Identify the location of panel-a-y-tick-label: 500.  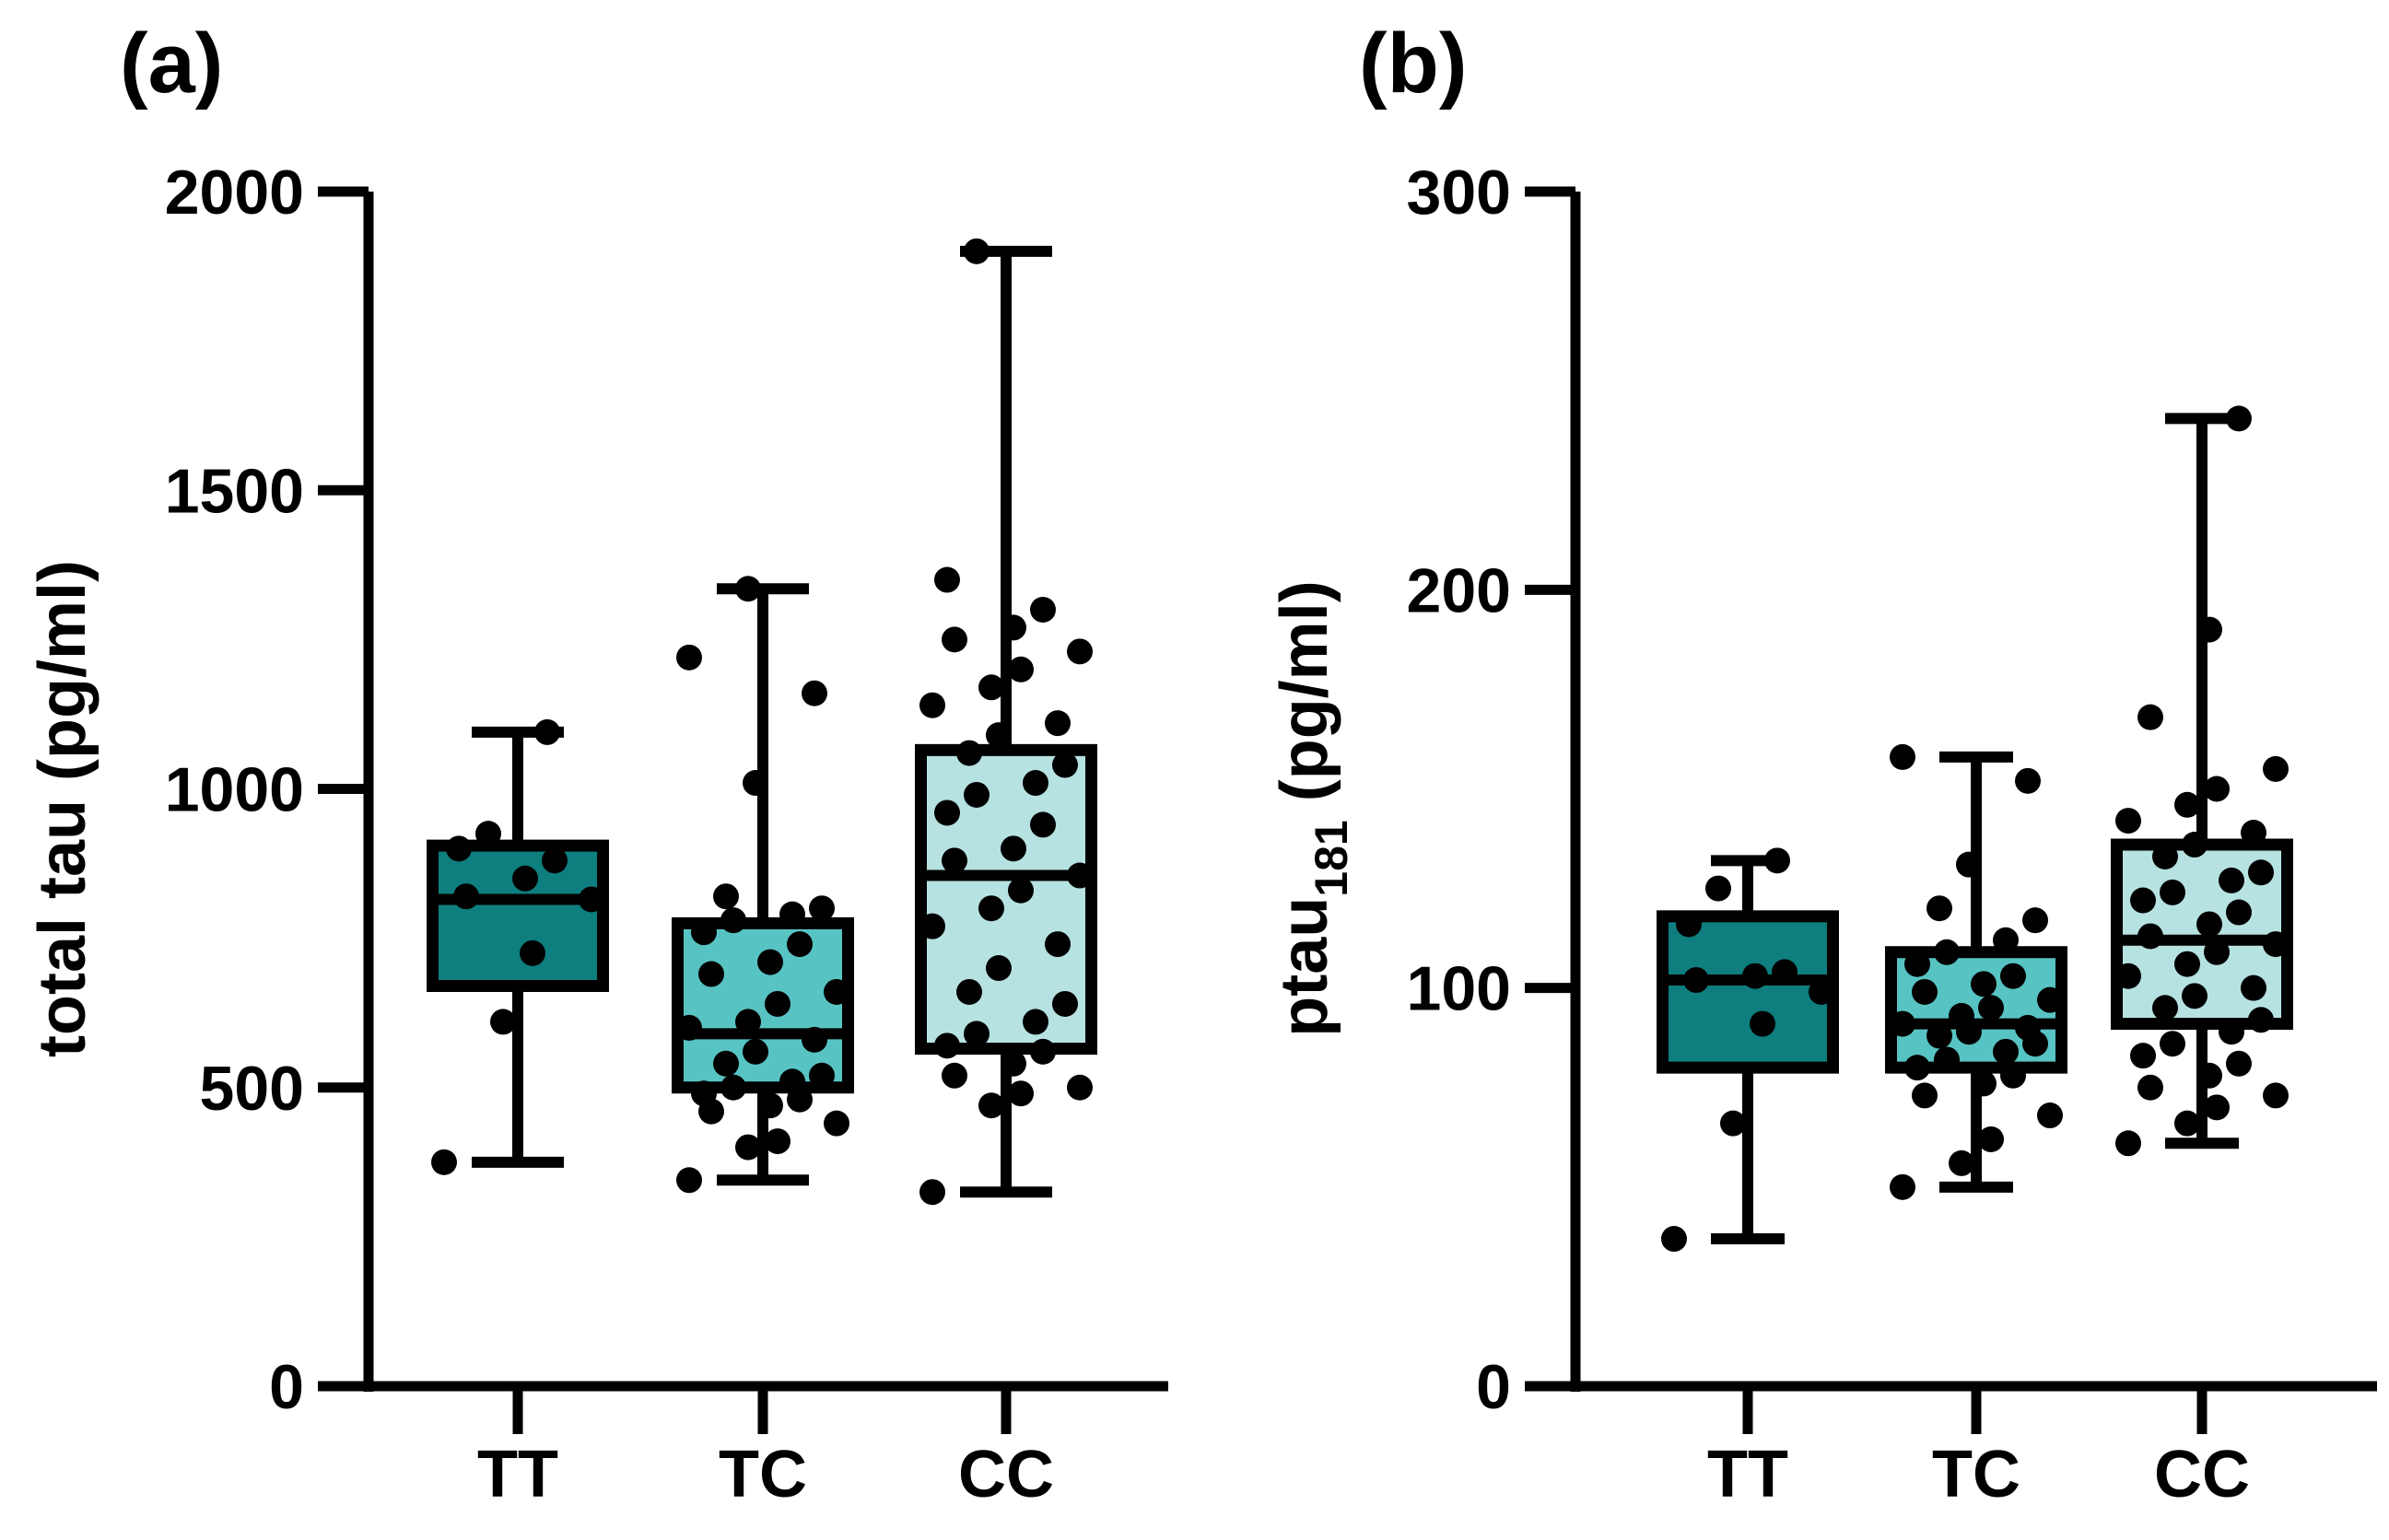
(252, 1089).